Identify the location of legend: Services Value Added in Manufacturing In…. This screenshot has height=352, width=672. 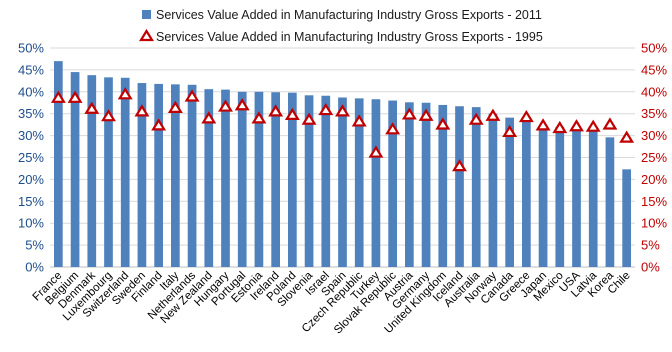
(341, 26).